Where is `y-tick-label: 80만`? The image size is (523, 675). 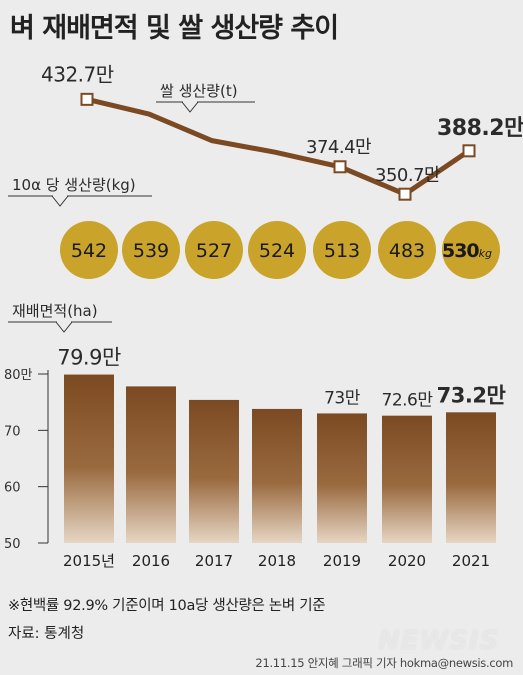 y-tick-label: 80만 is located at coordinates (18, 375).